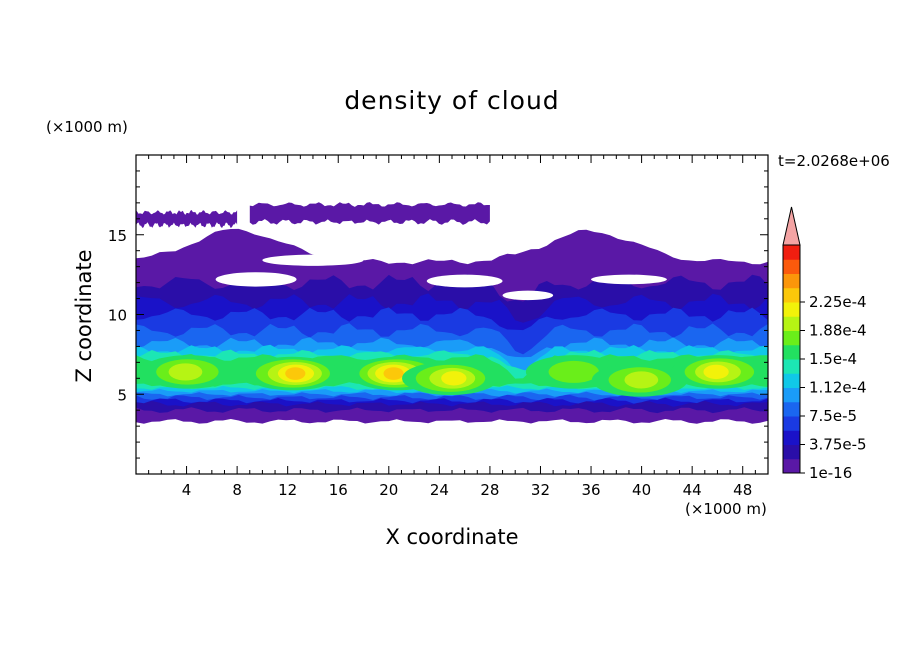 The height and width of the screenshot is (654, 904). Describe the element at coordinates (439, 490) in the screenshot. I see `x-tick-label: 24` at that location.